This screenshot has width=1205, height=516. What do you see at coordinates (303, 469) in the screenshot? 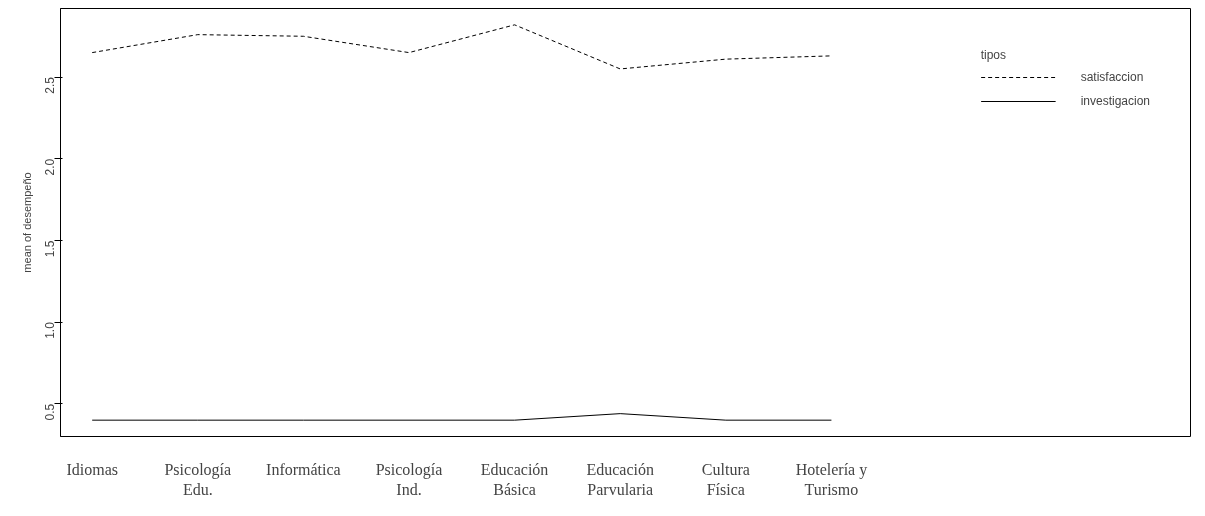
I see `x-tick-label: Informática` at bounding box center [303, 469].